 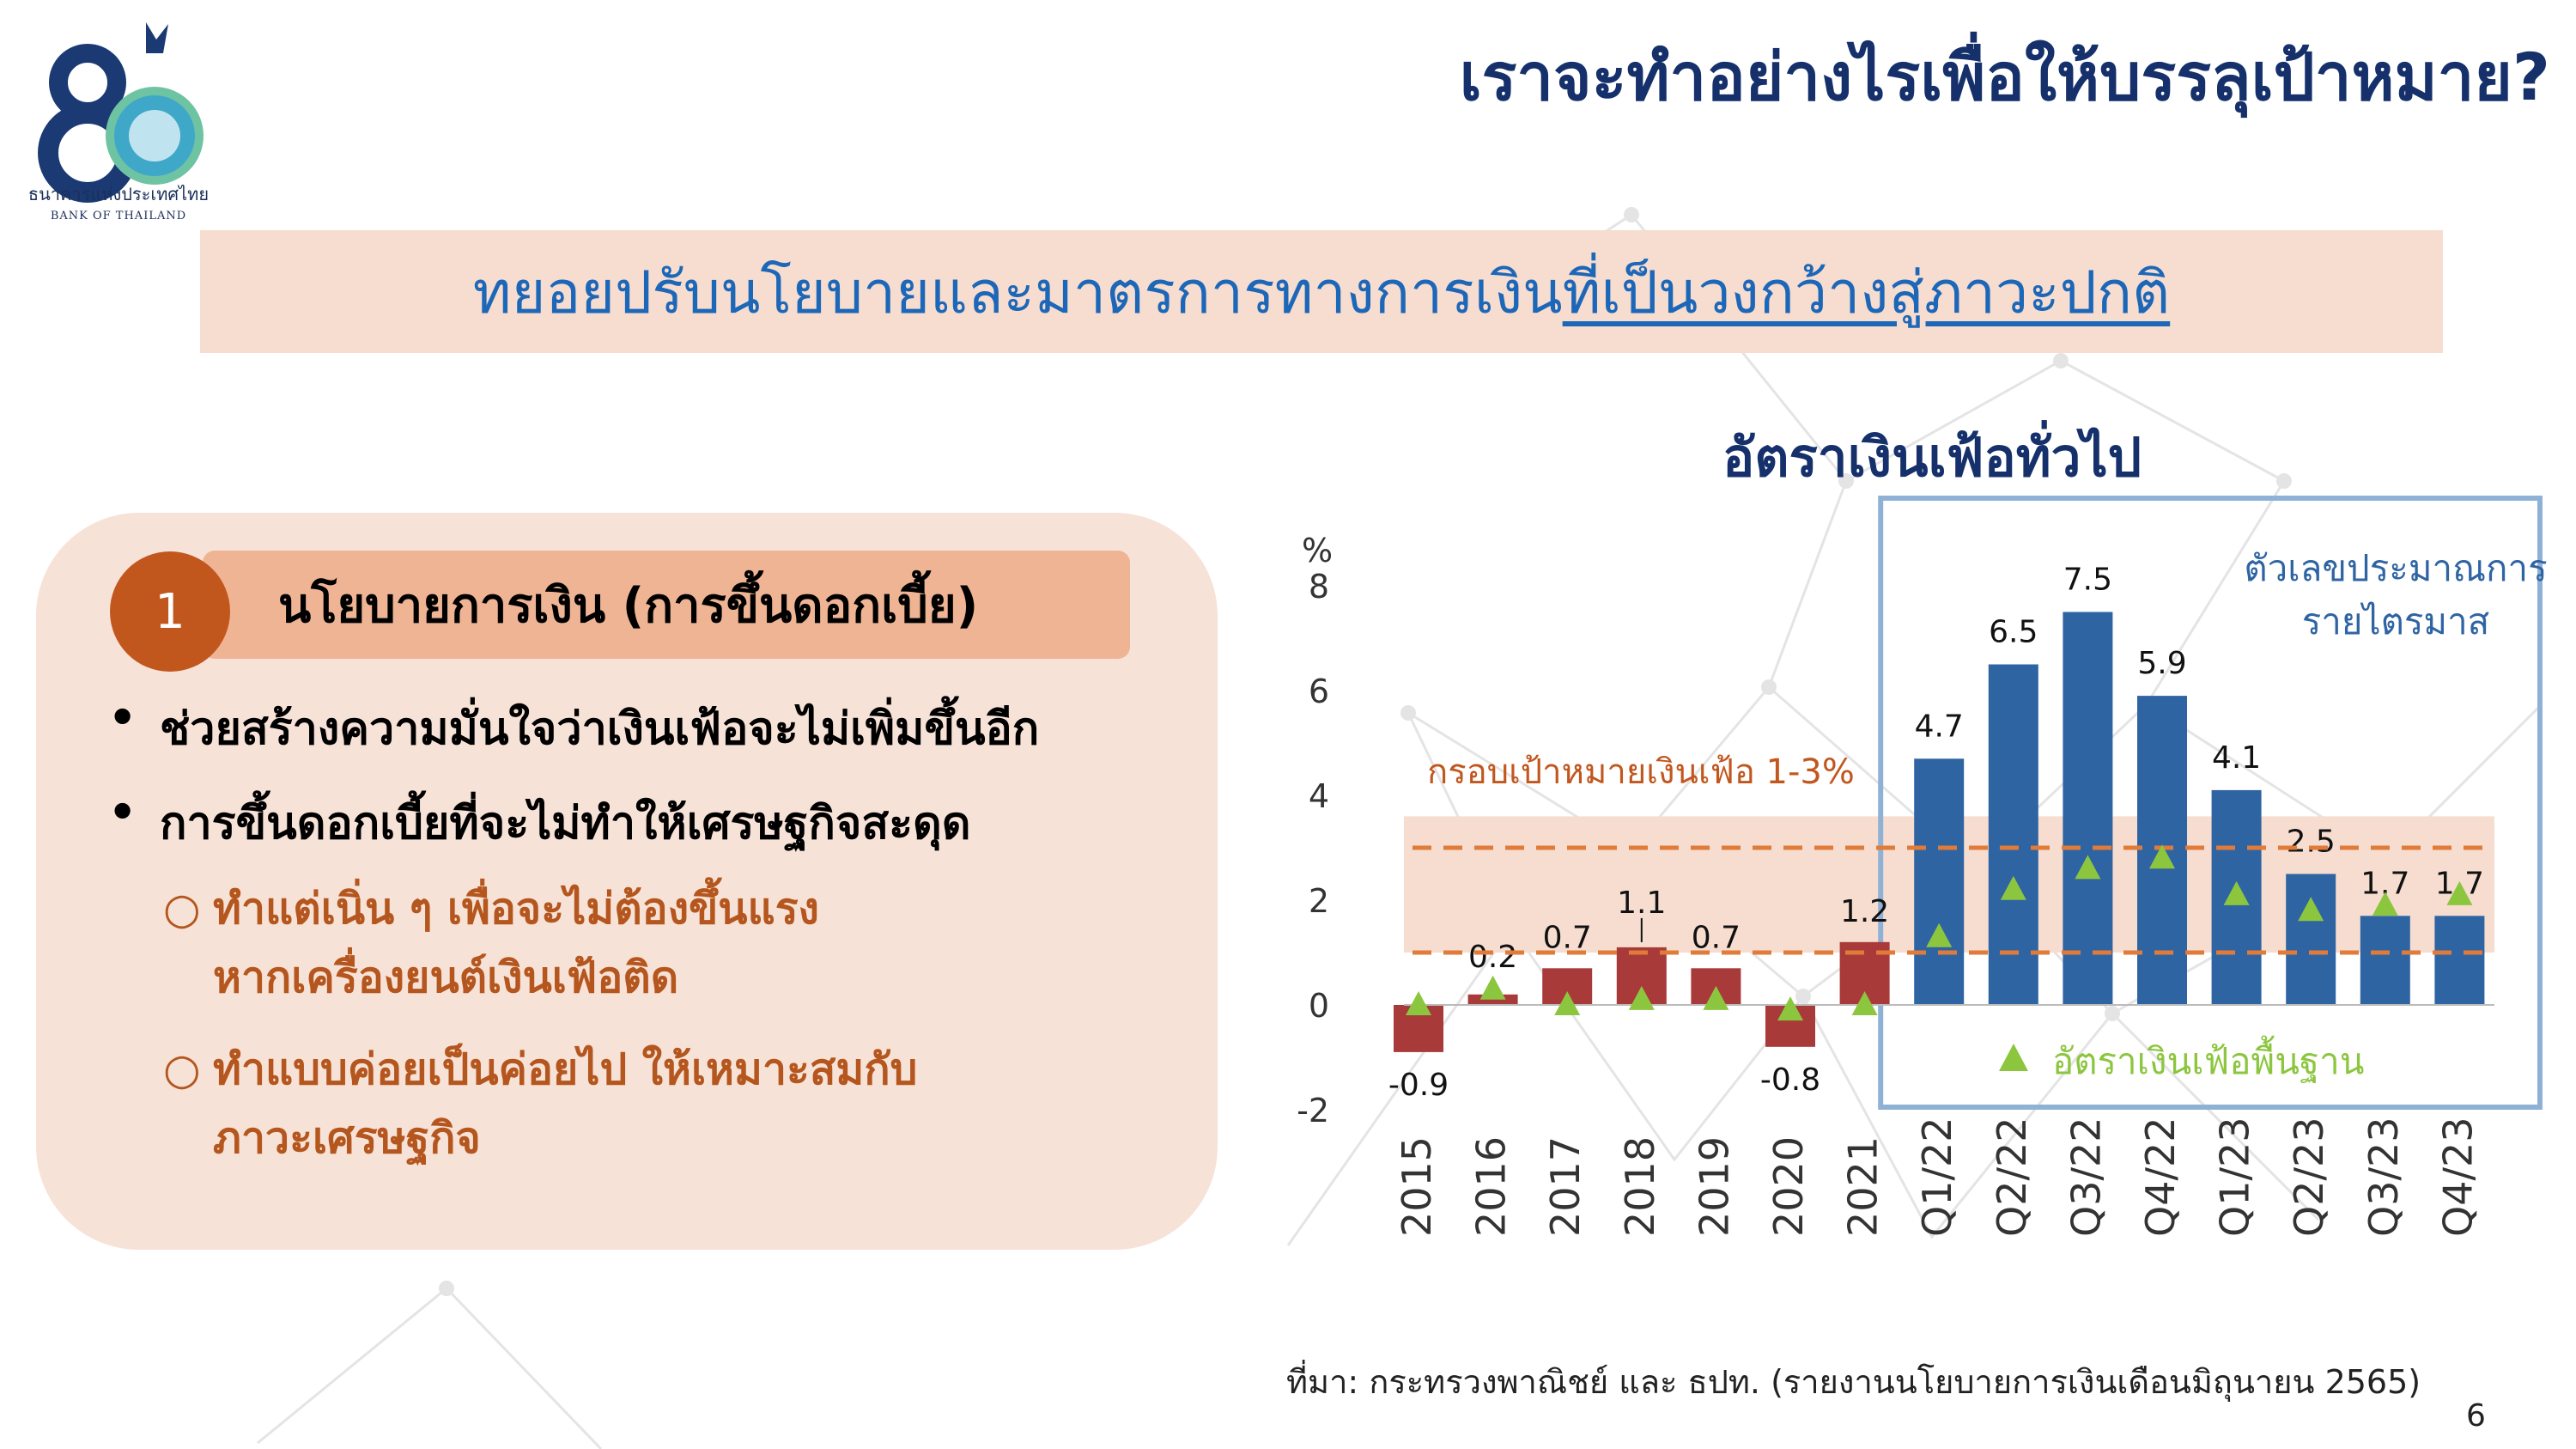 What do you see at coordinates (1642, 997) in the screenshot?
I see `core-inflation-marker-2018` at bounding box center [1642, 997].